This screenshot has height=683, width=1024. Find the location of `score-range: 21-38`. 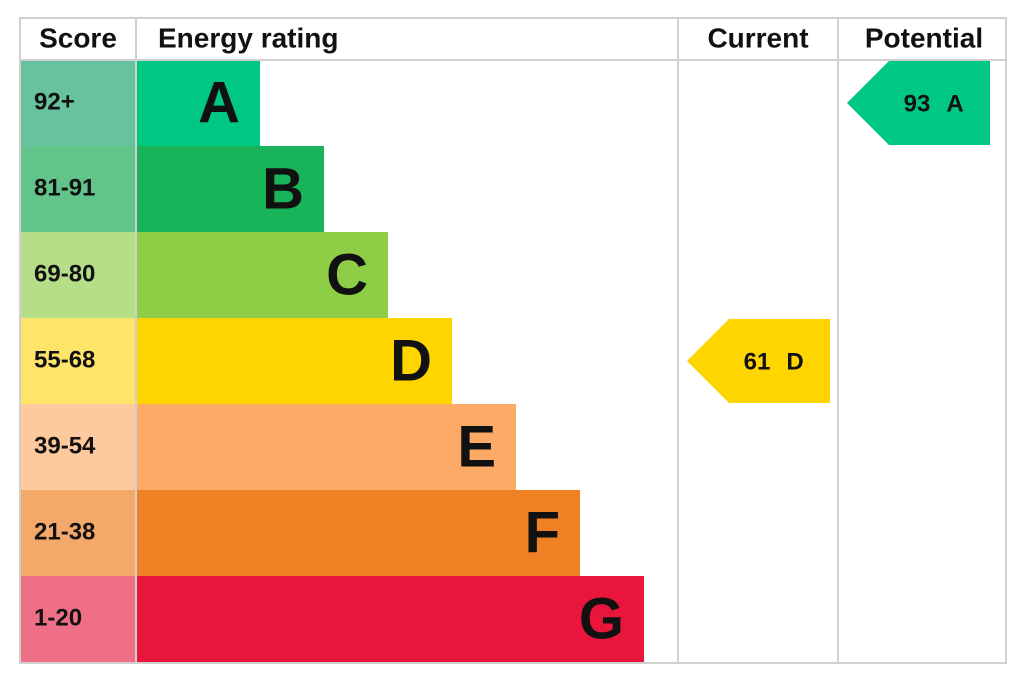

score-range: 21-38 is located at coordinates (64, 531).